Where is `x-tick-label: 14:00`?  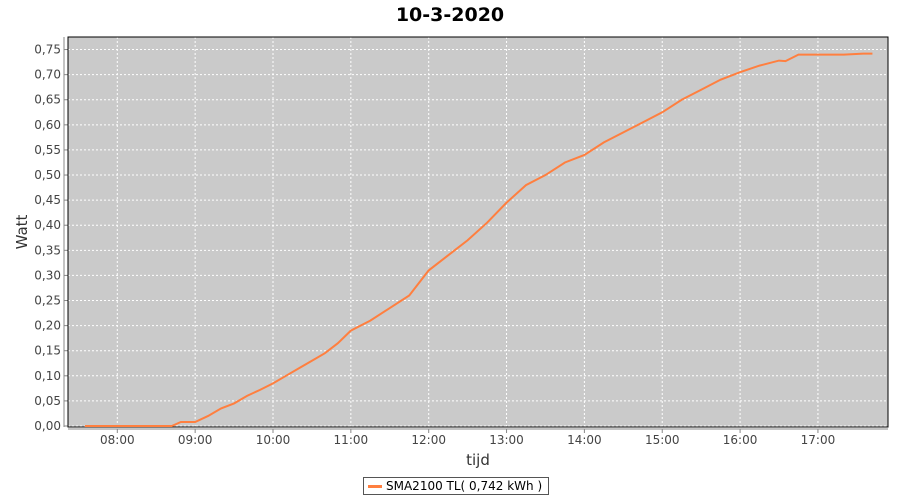
x-tick-label: 14:00 is located at coordinates (584, 440).